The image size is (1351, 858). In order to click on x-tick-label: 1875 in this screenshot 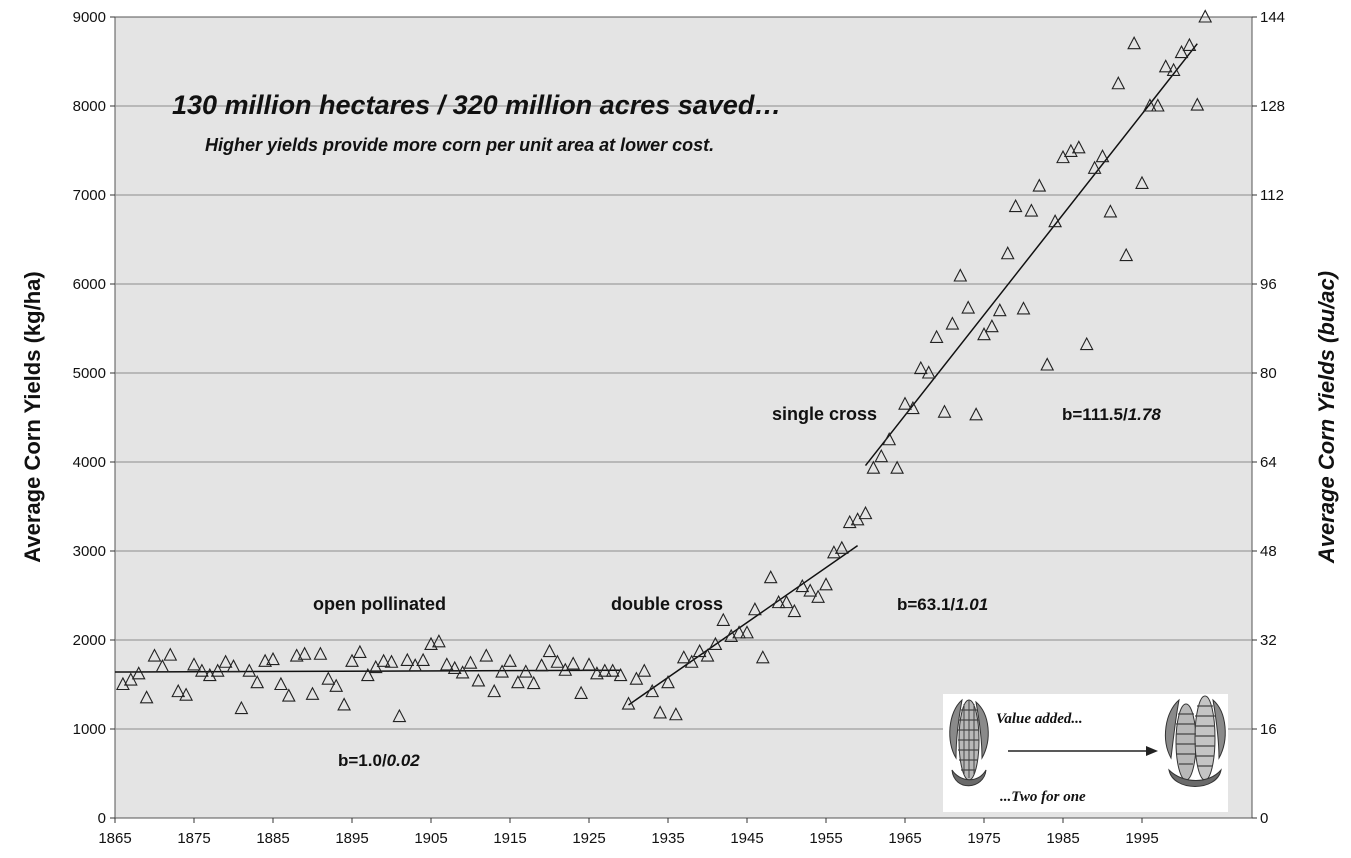, I will do `click(193, 838)`.